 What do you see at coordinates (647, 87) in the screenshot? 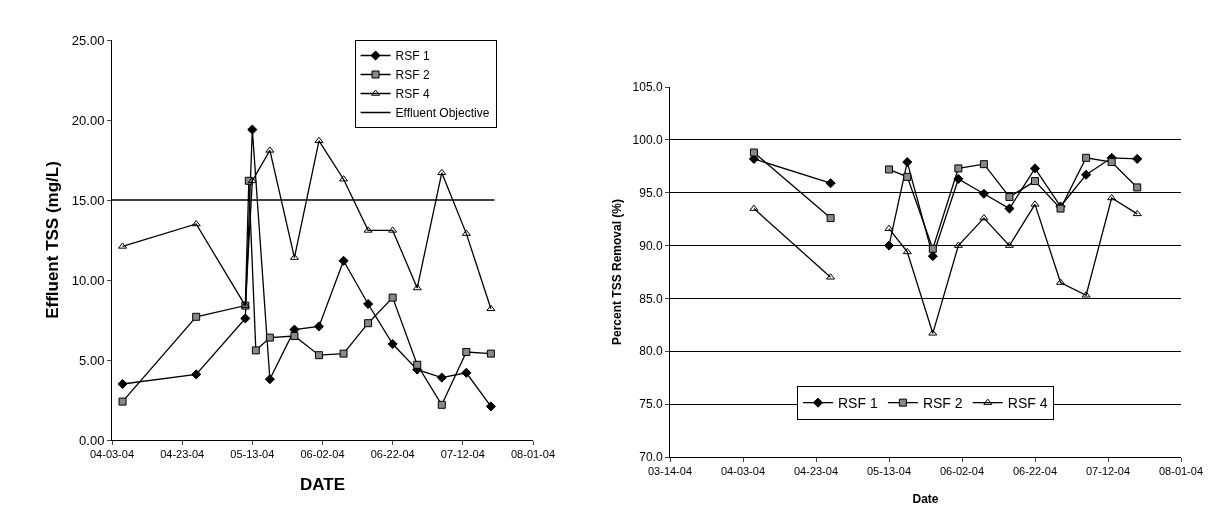
I see `y-tick-label: 105.0` at bounding box center [647, 87].